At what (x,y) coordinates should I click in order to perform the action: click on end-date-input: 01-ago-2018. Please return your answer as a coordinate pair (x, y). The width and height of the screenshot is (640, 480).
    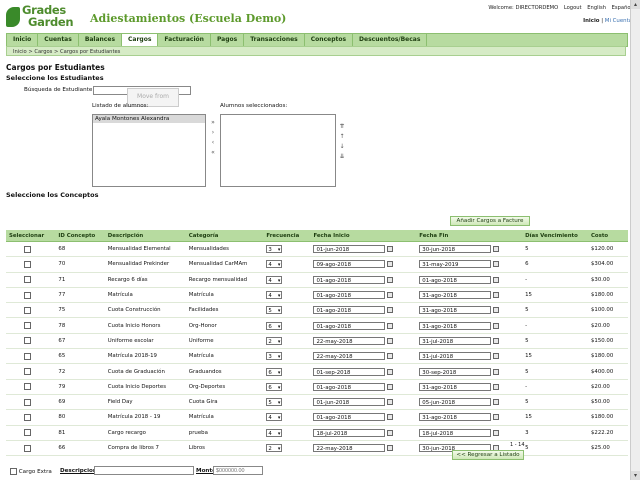
    Looking at the image, I should click on (455, 279).